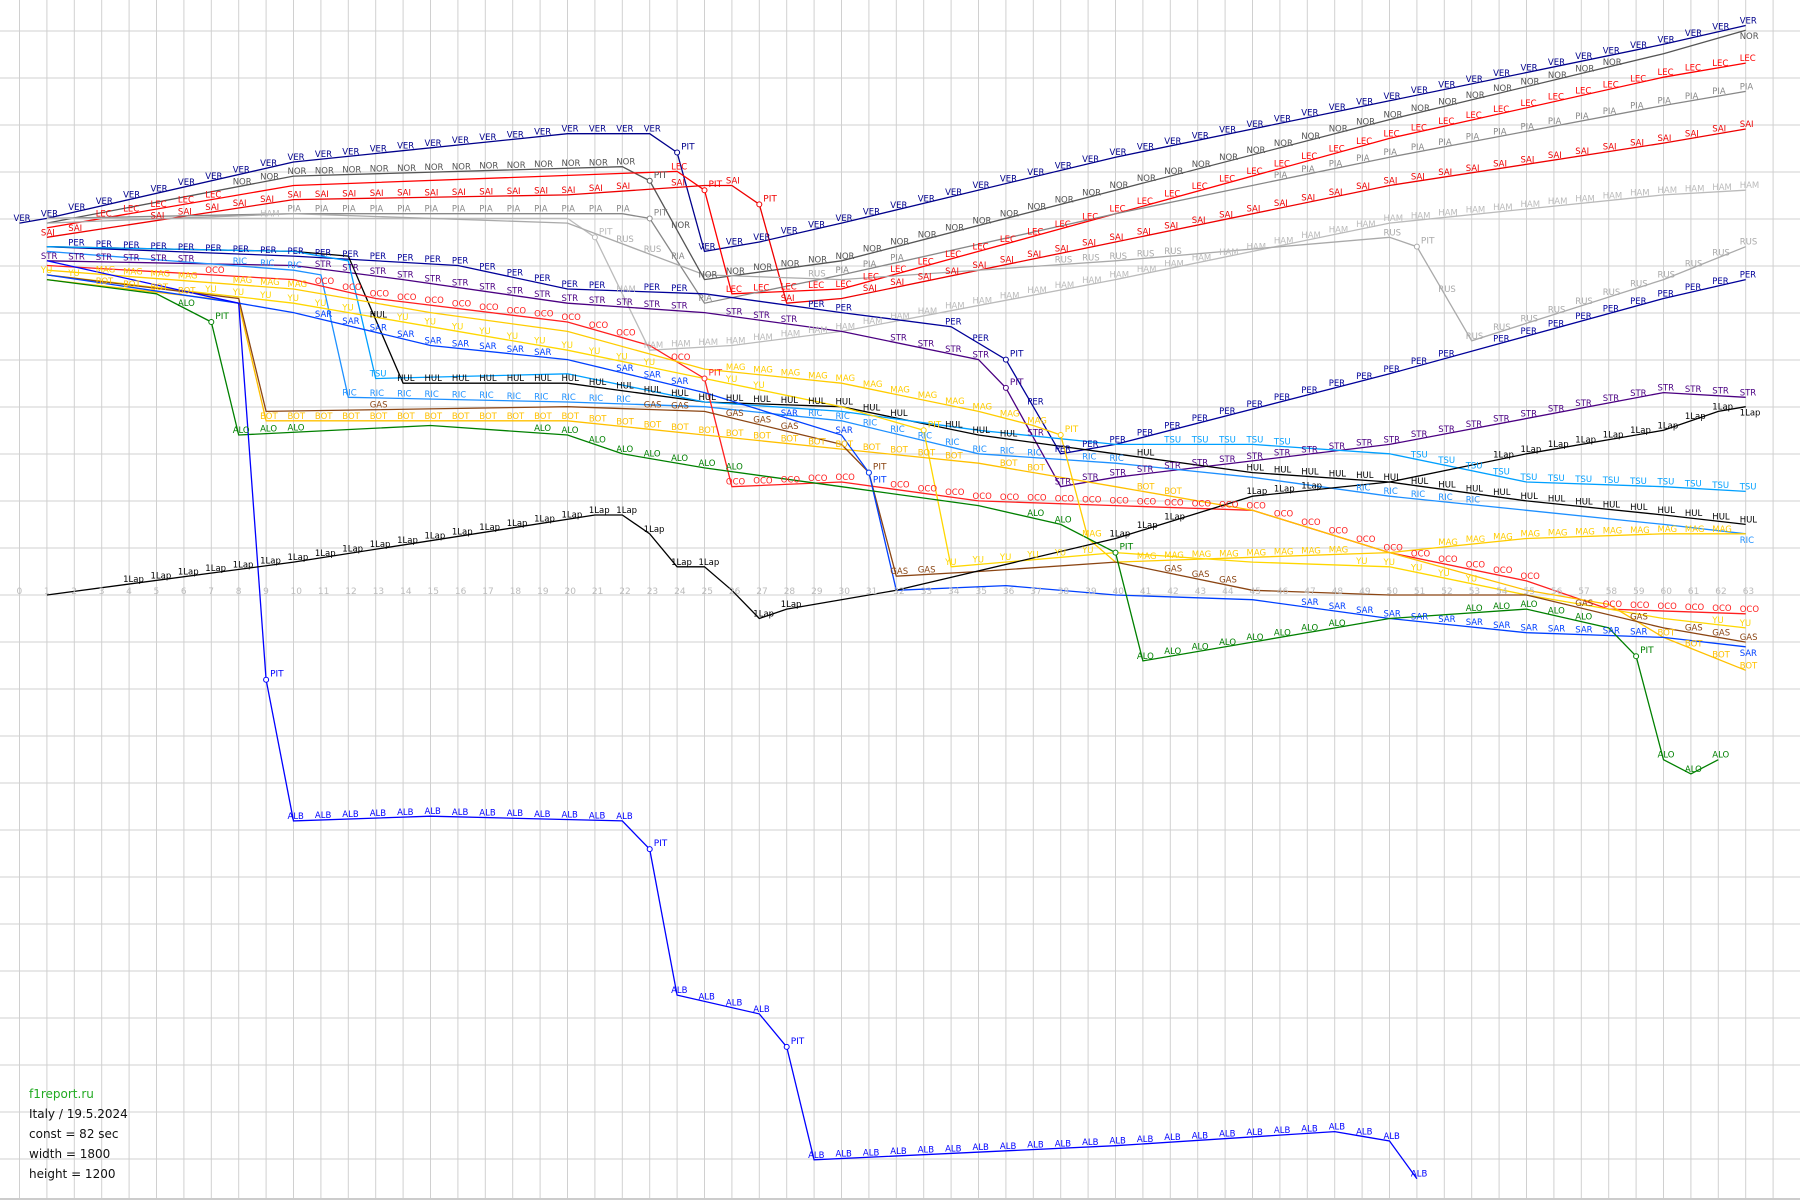  I want to click on x-tick-label: 44, so click(1228, 592).